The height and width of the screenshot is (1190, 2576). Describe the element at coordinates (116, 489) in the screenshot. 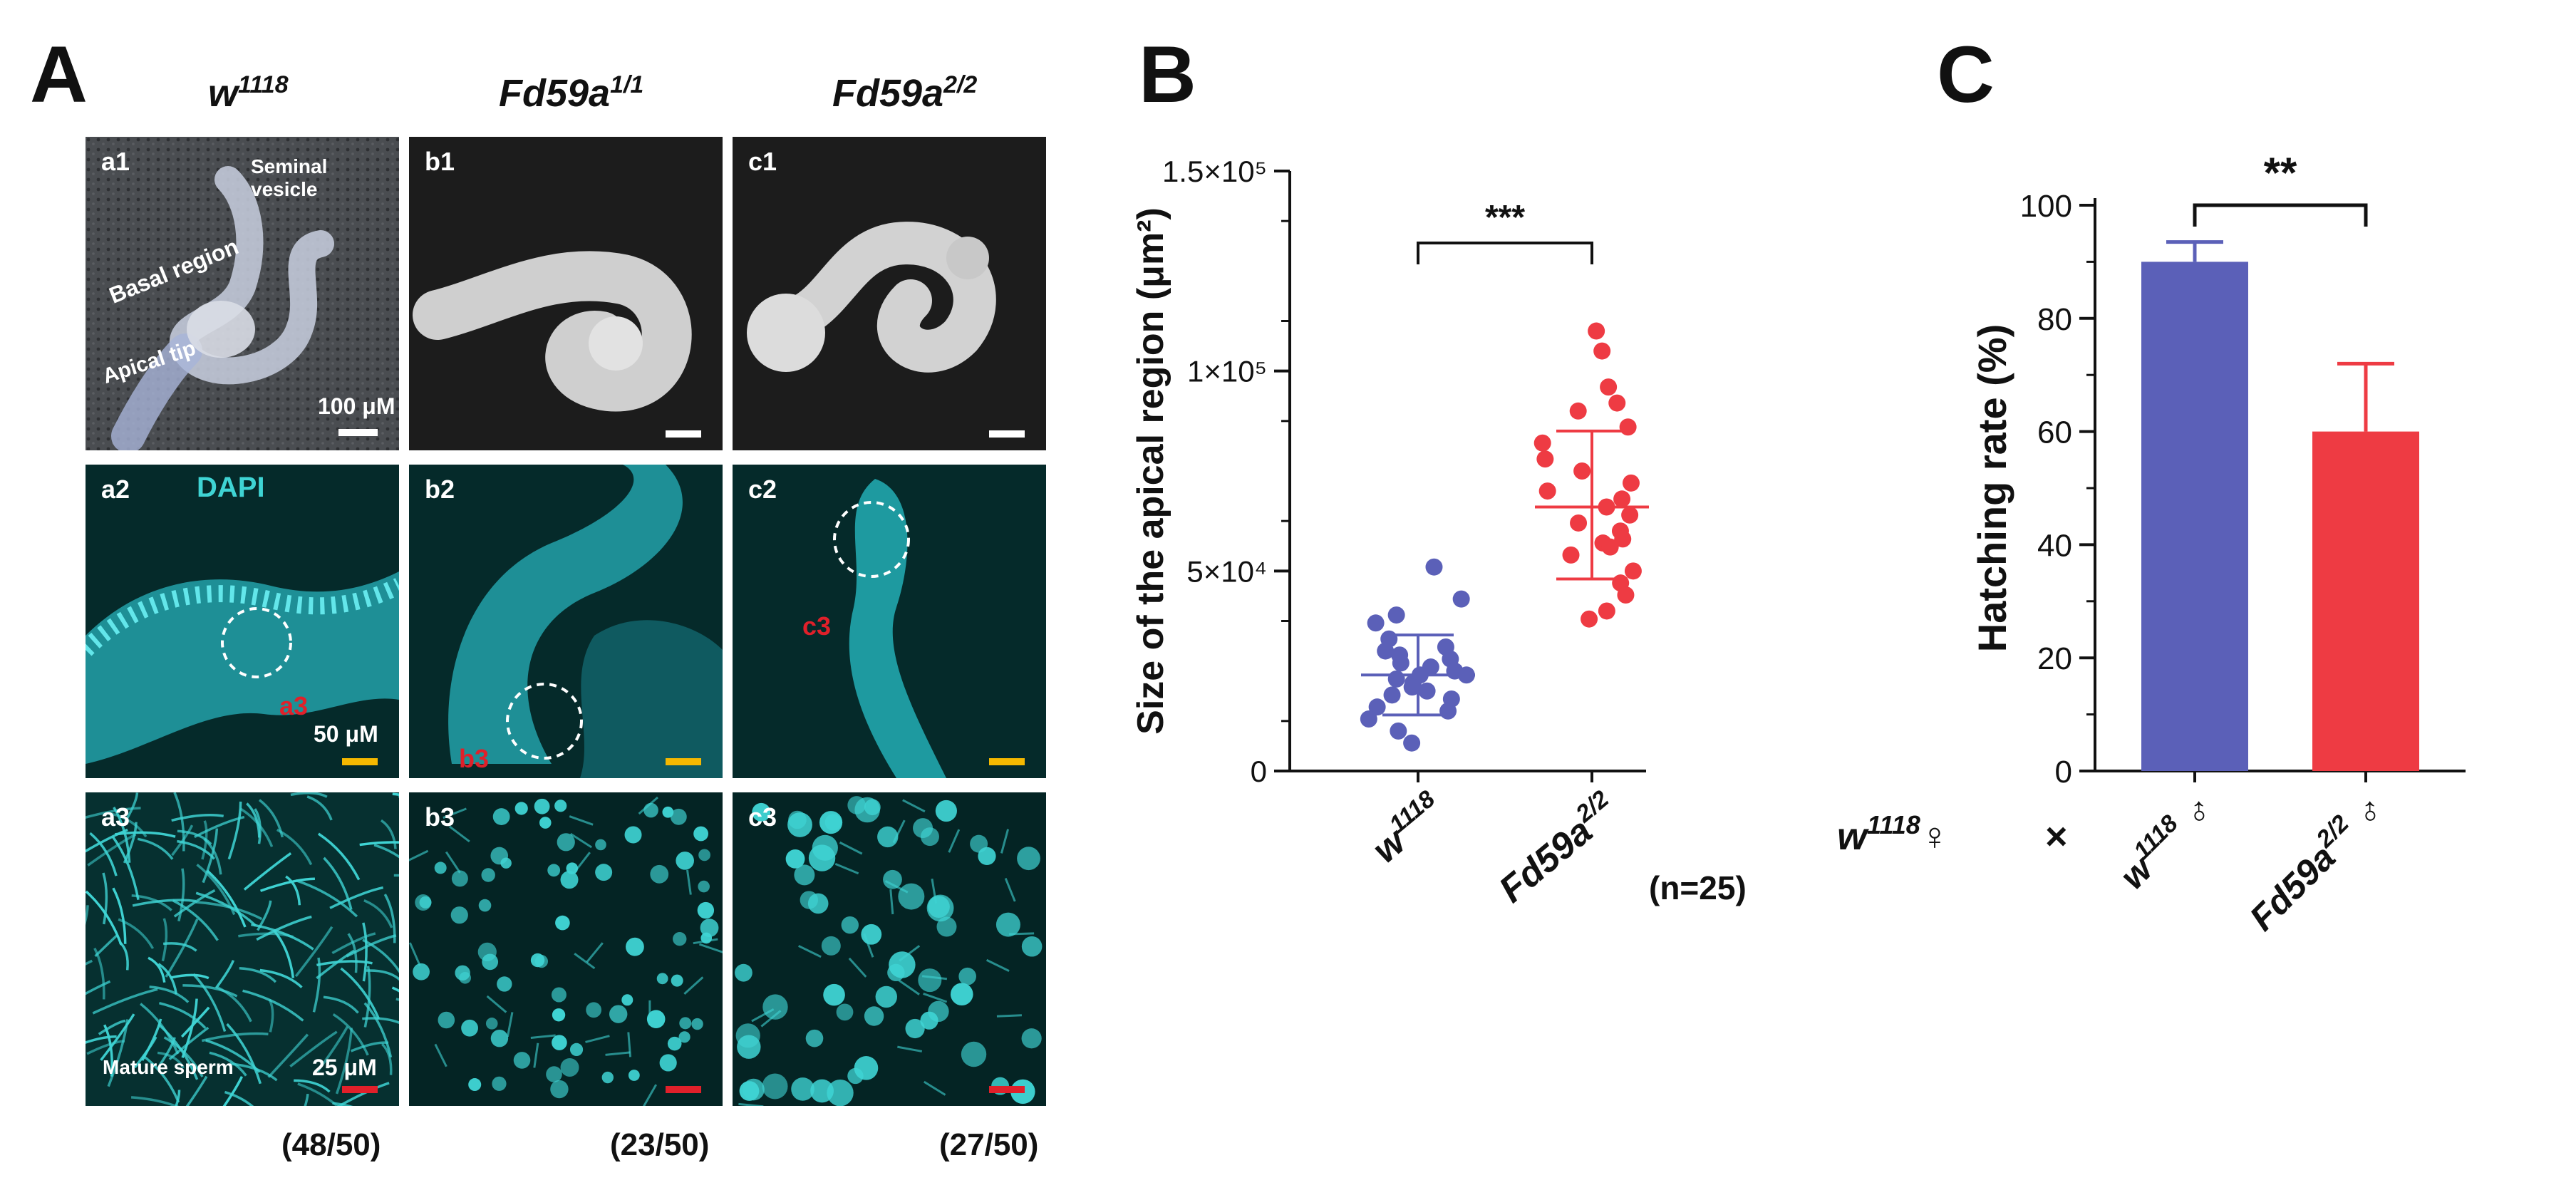

I see `tile-label: a2` at that location.